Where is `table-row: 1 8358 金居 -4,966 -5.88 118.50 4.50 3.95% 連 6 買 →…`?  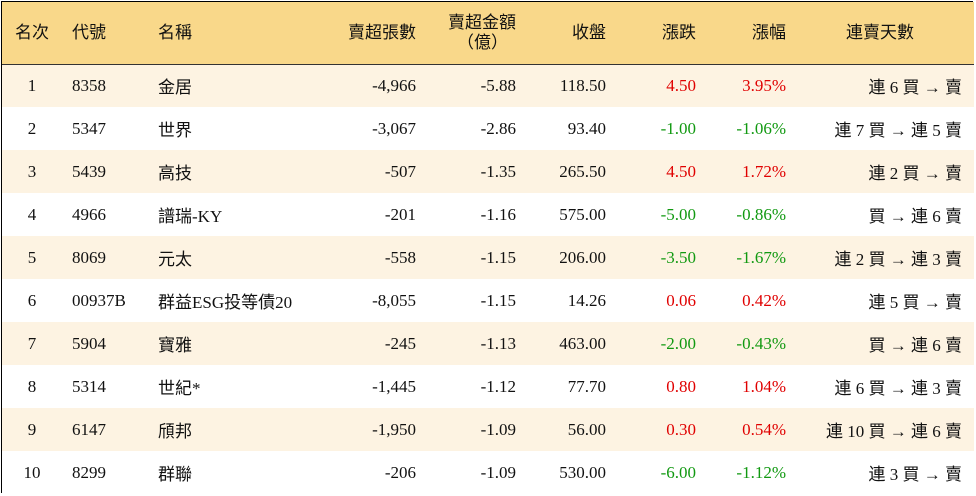
table-row: 1 8358 金居 -4,966 -5.88 118.50 4.50 3.95% 連 6 買 →… is located at coordinates (488, 85).